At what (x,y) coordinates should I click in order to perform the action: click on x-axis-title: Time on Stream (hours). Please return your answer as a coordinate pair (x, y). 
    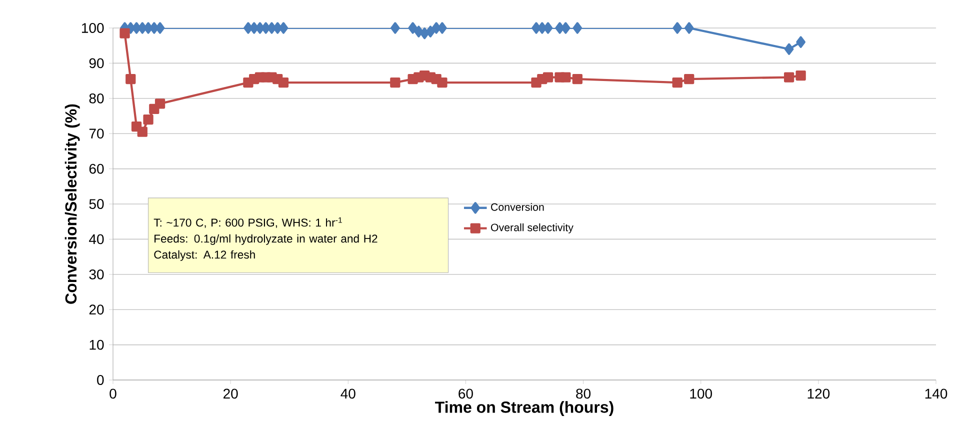
    Looking at the image, I should click on (524, 408).